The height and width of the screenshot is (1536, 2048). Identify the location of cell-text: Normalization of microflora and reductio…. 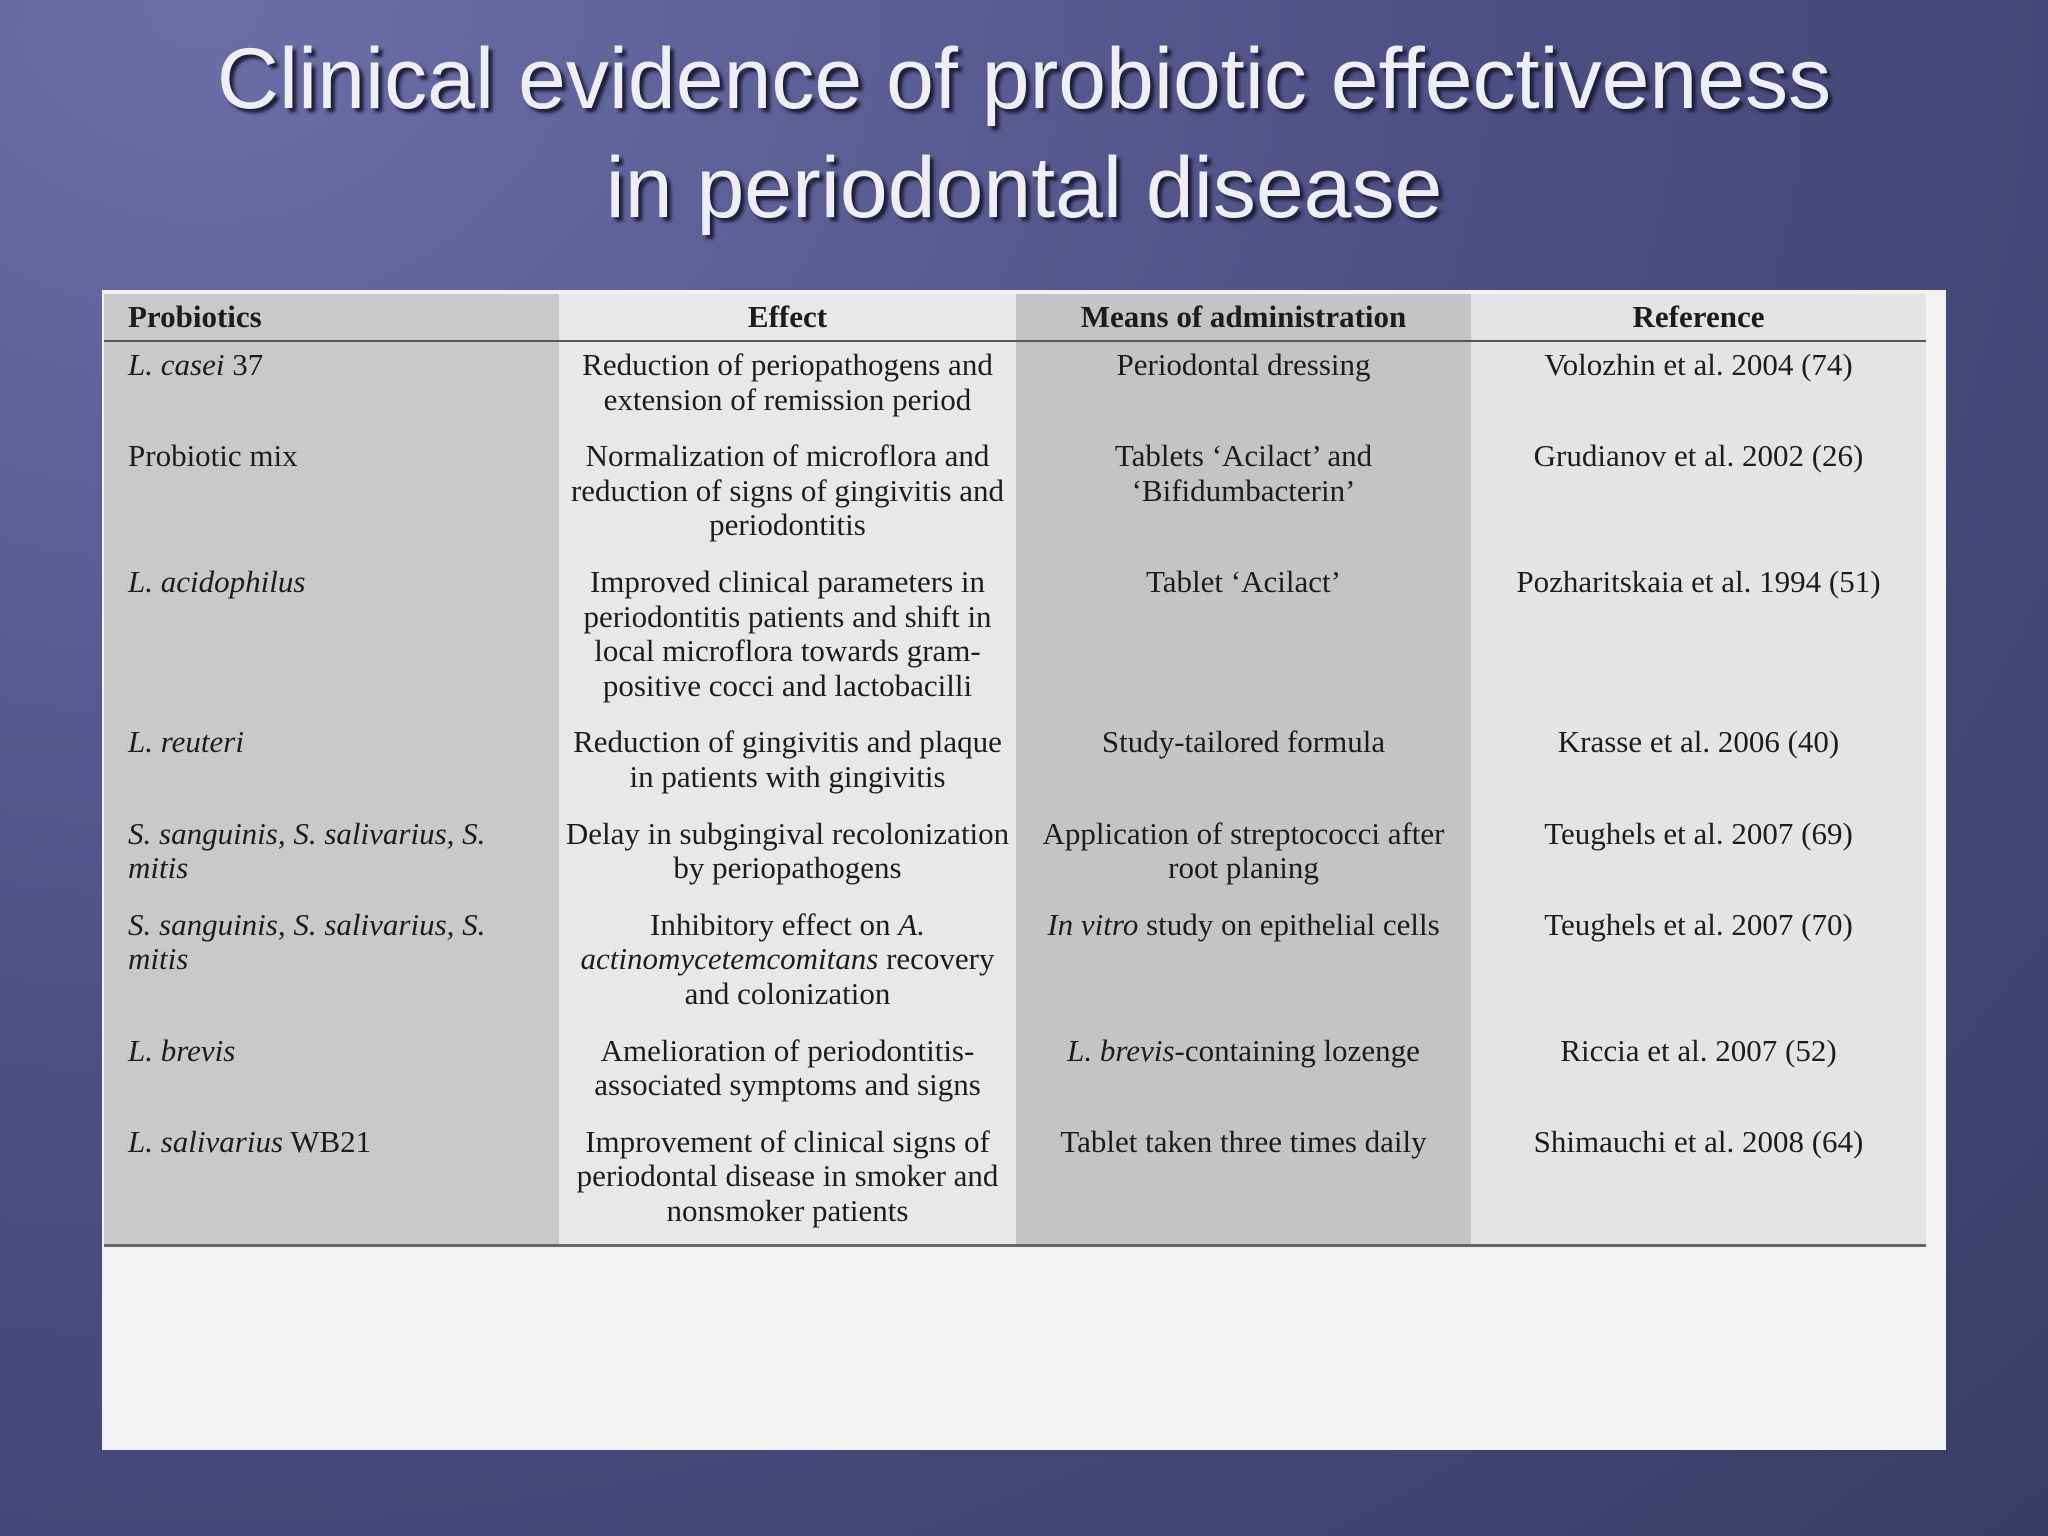
(791, 490).